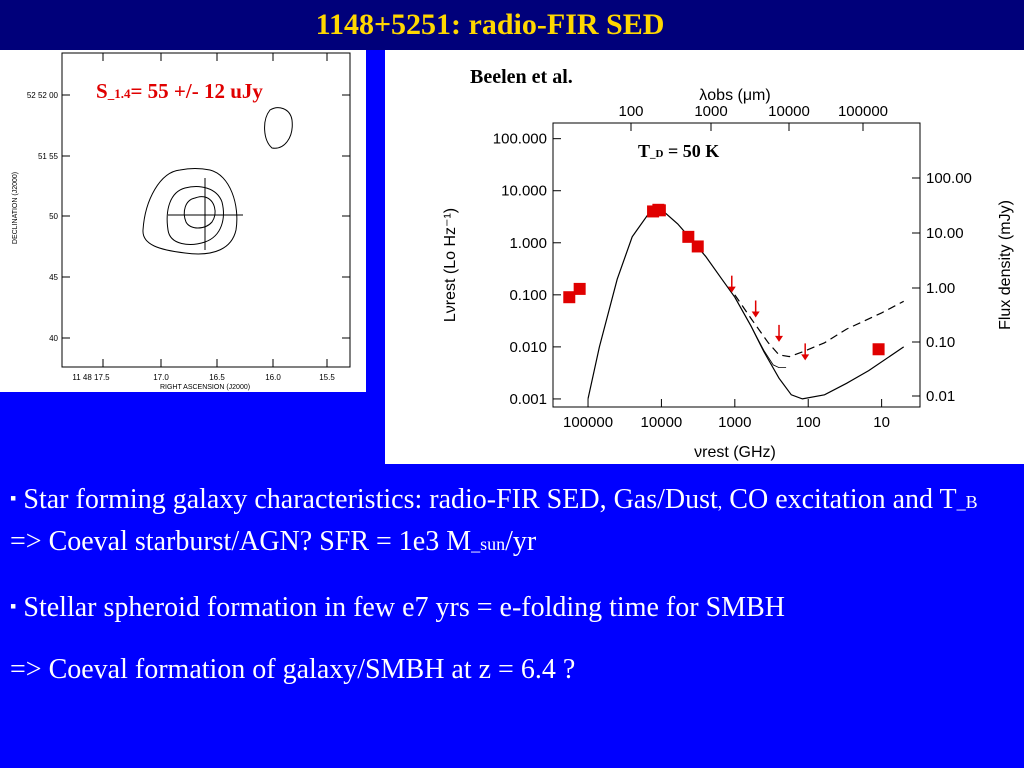 This screenshot has width=1024, height=768. What do you see at coordinates (528, 347) in the screenshot?
I see `y-tick-label: 0.010` at bounding box center [528, 347].